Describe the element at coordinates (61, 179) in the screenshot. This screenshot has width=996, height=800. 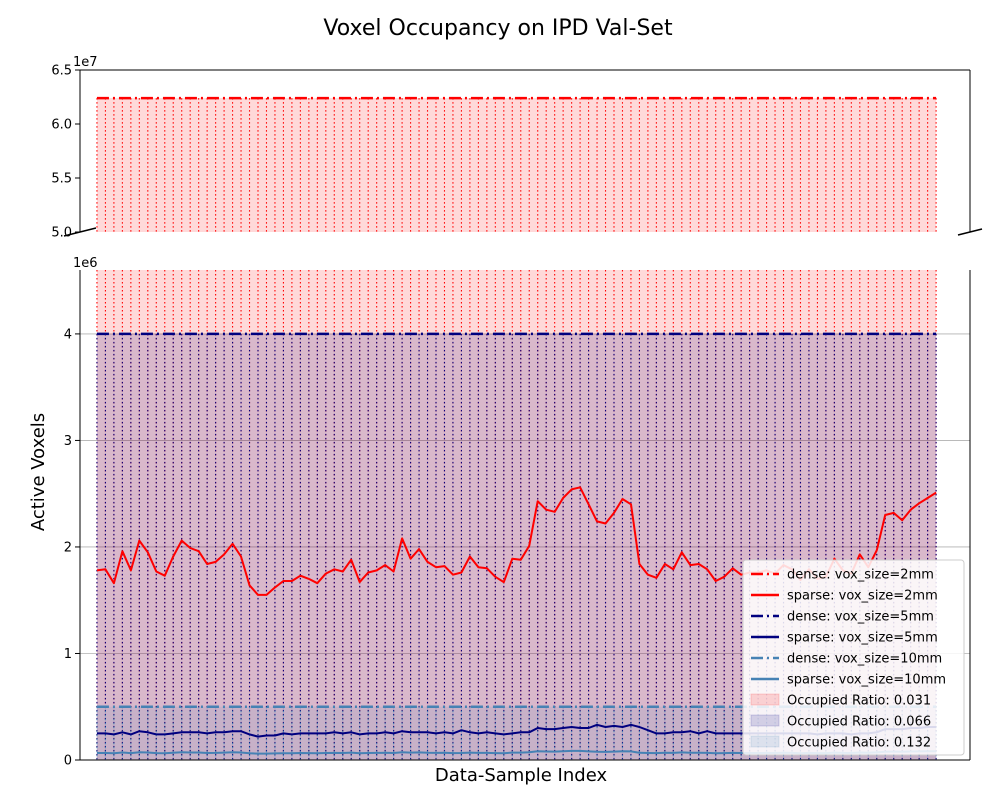
I see `upper-tick-label-1: 5.5` at that location.